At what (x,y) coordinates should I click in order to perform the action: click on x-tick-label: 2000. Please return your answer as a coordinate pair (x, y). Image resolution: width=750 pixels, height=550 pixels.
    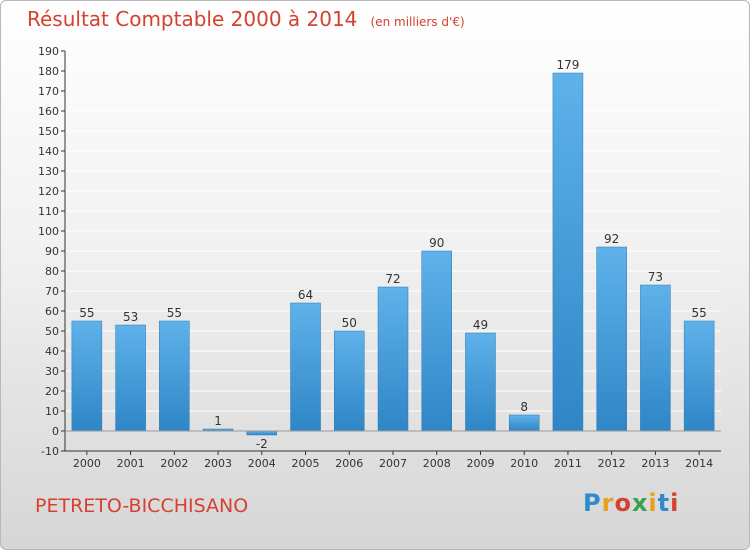
    Looking at the image, I should click on (87, 463).